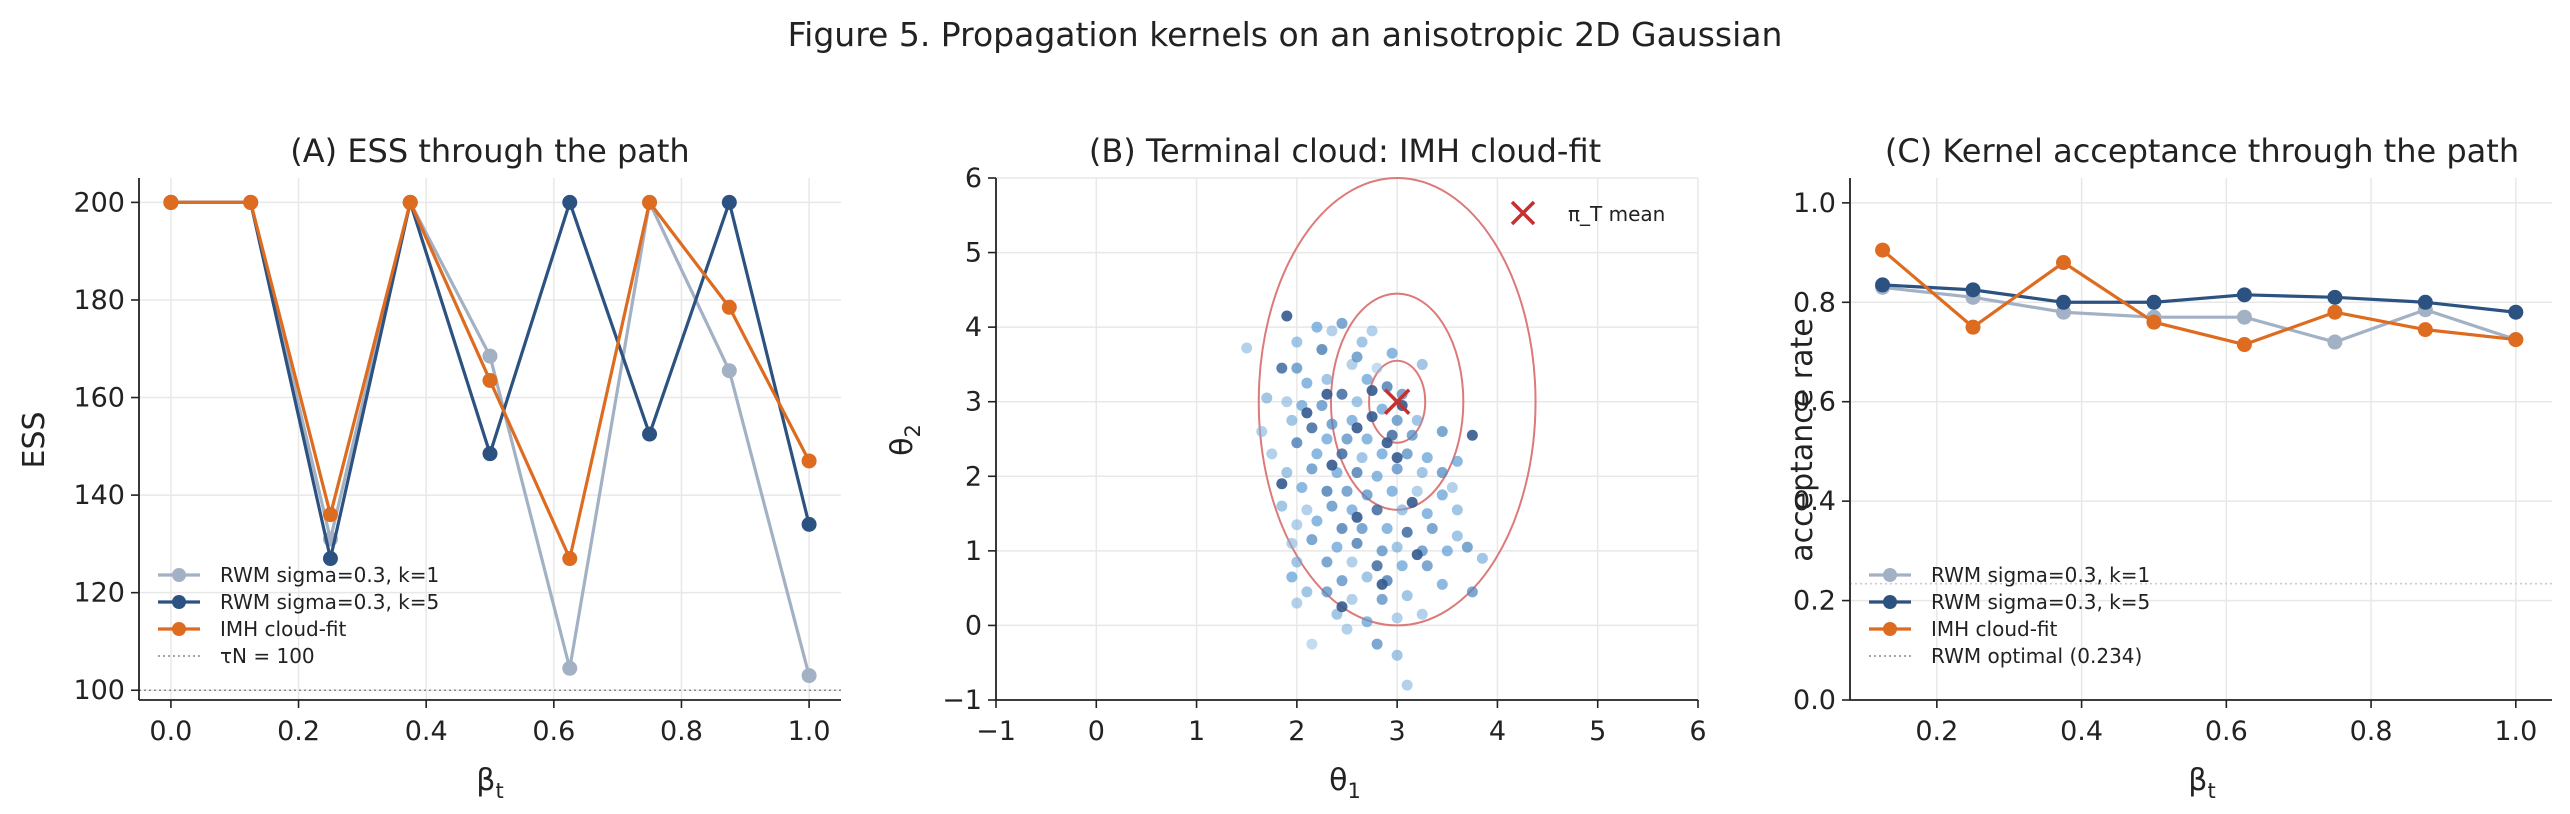 This screenshot has height=814, width=2570. I want to click on legend-label: RWM optimal (0.234), so click(2036, 656).